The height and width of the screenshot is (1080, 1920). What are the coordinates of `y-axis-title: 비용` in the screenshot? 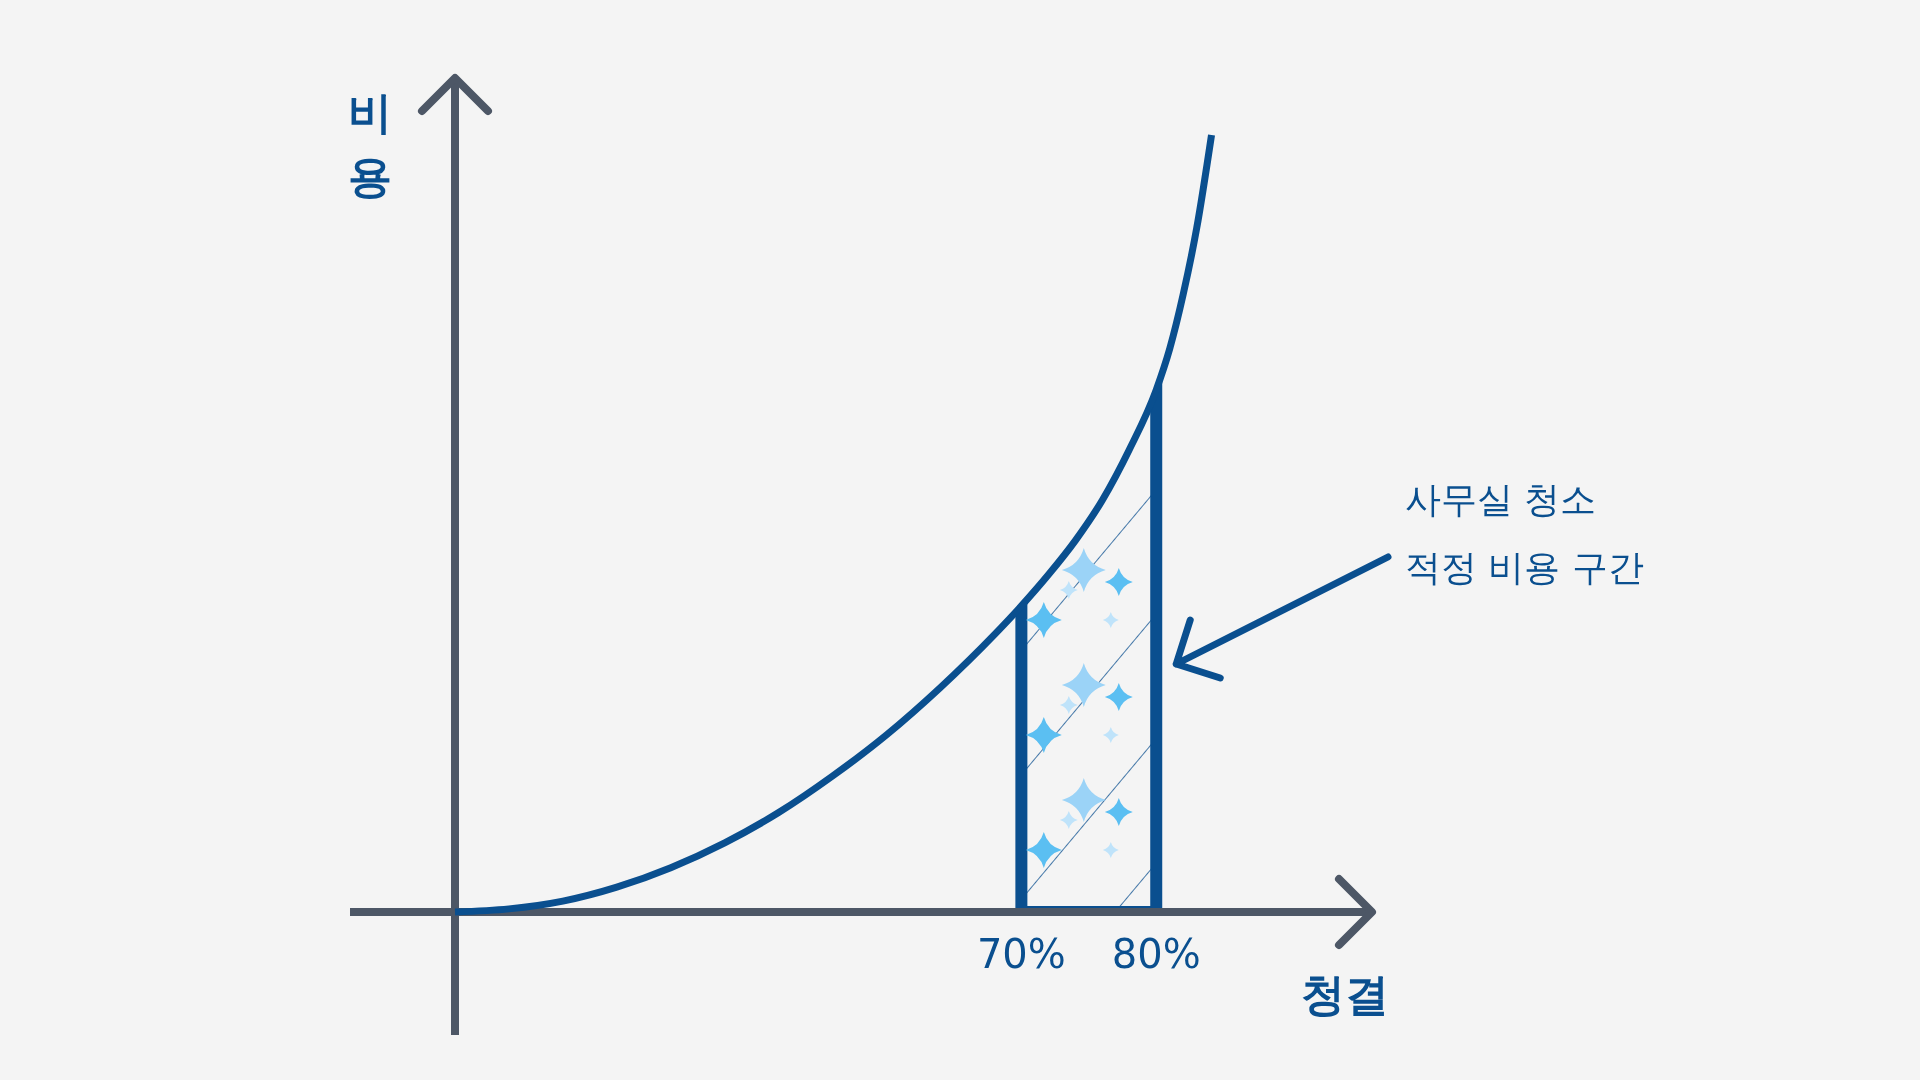 It's located at (370, 144).